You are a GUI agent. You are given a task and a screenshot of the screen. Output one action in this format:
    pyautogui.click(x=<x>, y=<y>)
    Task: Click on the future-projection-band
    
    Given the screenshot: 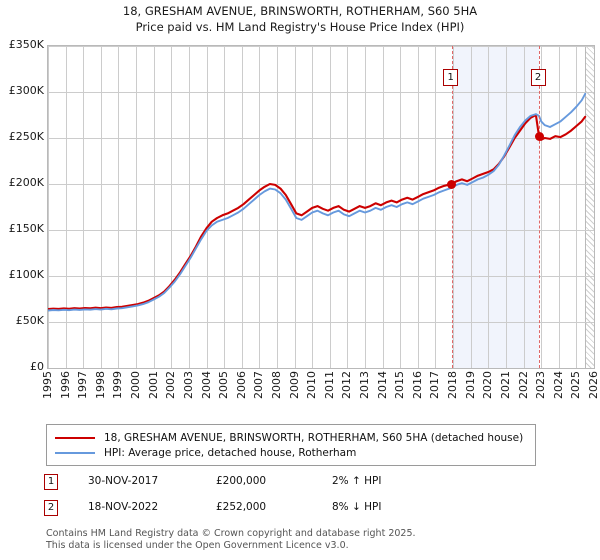 What is the action you would take?
    pyautogui.click(x=589, y=207)
    